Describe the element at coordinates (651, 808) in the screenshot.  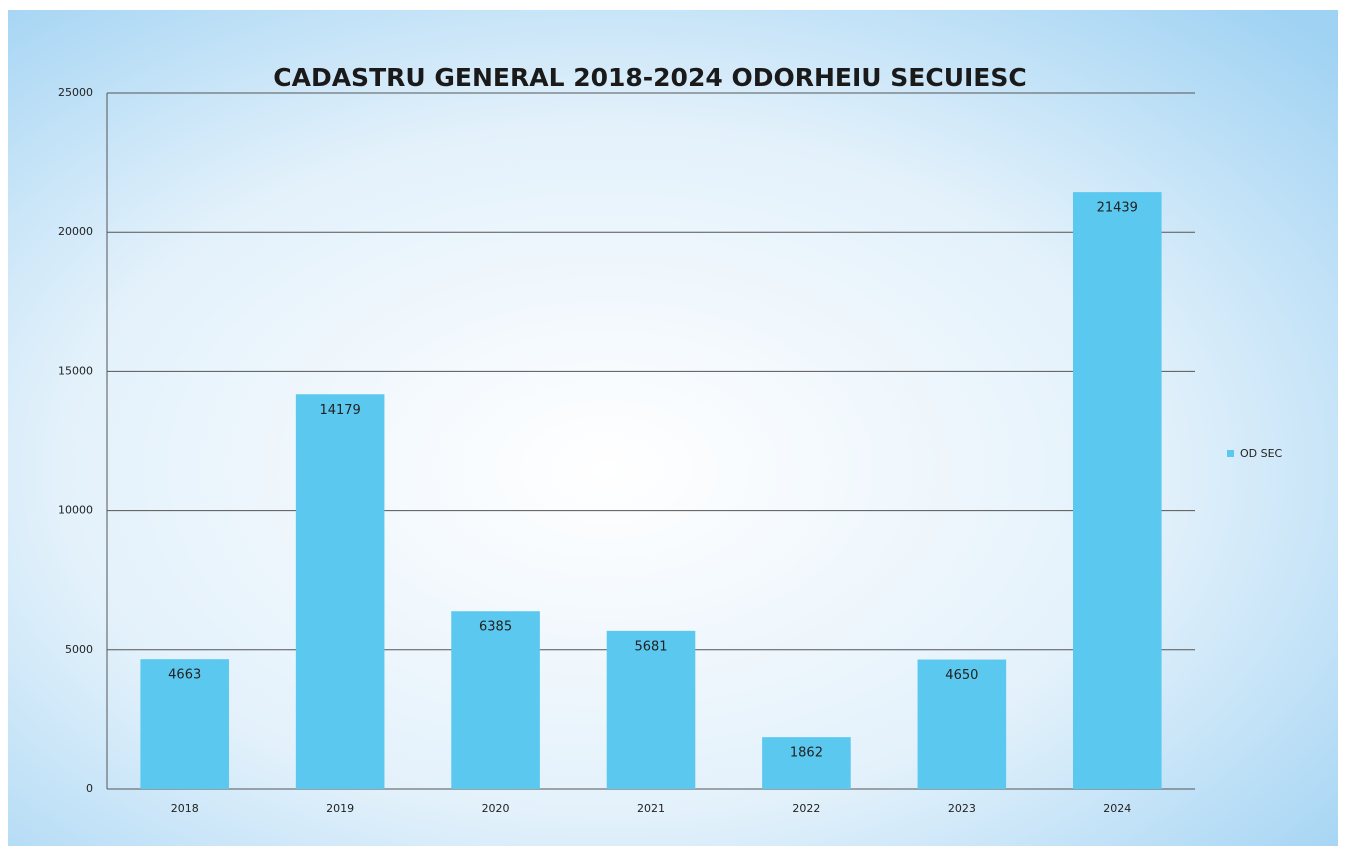
I see `x-tick-label: 2021` at that location.